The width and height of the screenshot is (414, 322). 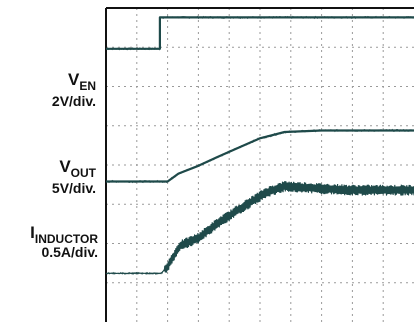 What do you see at coordinates (69, 252) in the screenshot?
I see `inductor-scale: 0.5A/div.` at bounding box center [69, 252].